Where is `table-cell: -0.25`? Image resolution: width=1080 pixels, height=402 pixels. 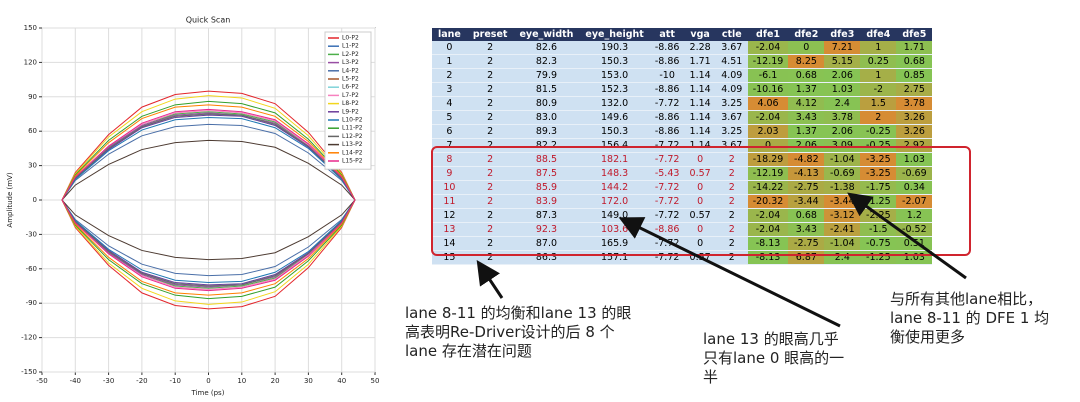 table-cell: -0.25 is located at coordinates (878, 131).